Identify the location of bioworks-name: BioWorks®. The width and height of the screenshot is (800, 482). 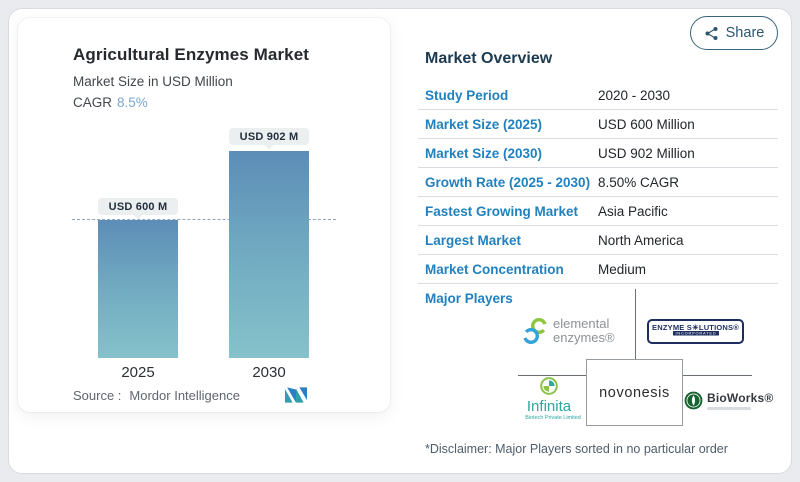
(740, 398).